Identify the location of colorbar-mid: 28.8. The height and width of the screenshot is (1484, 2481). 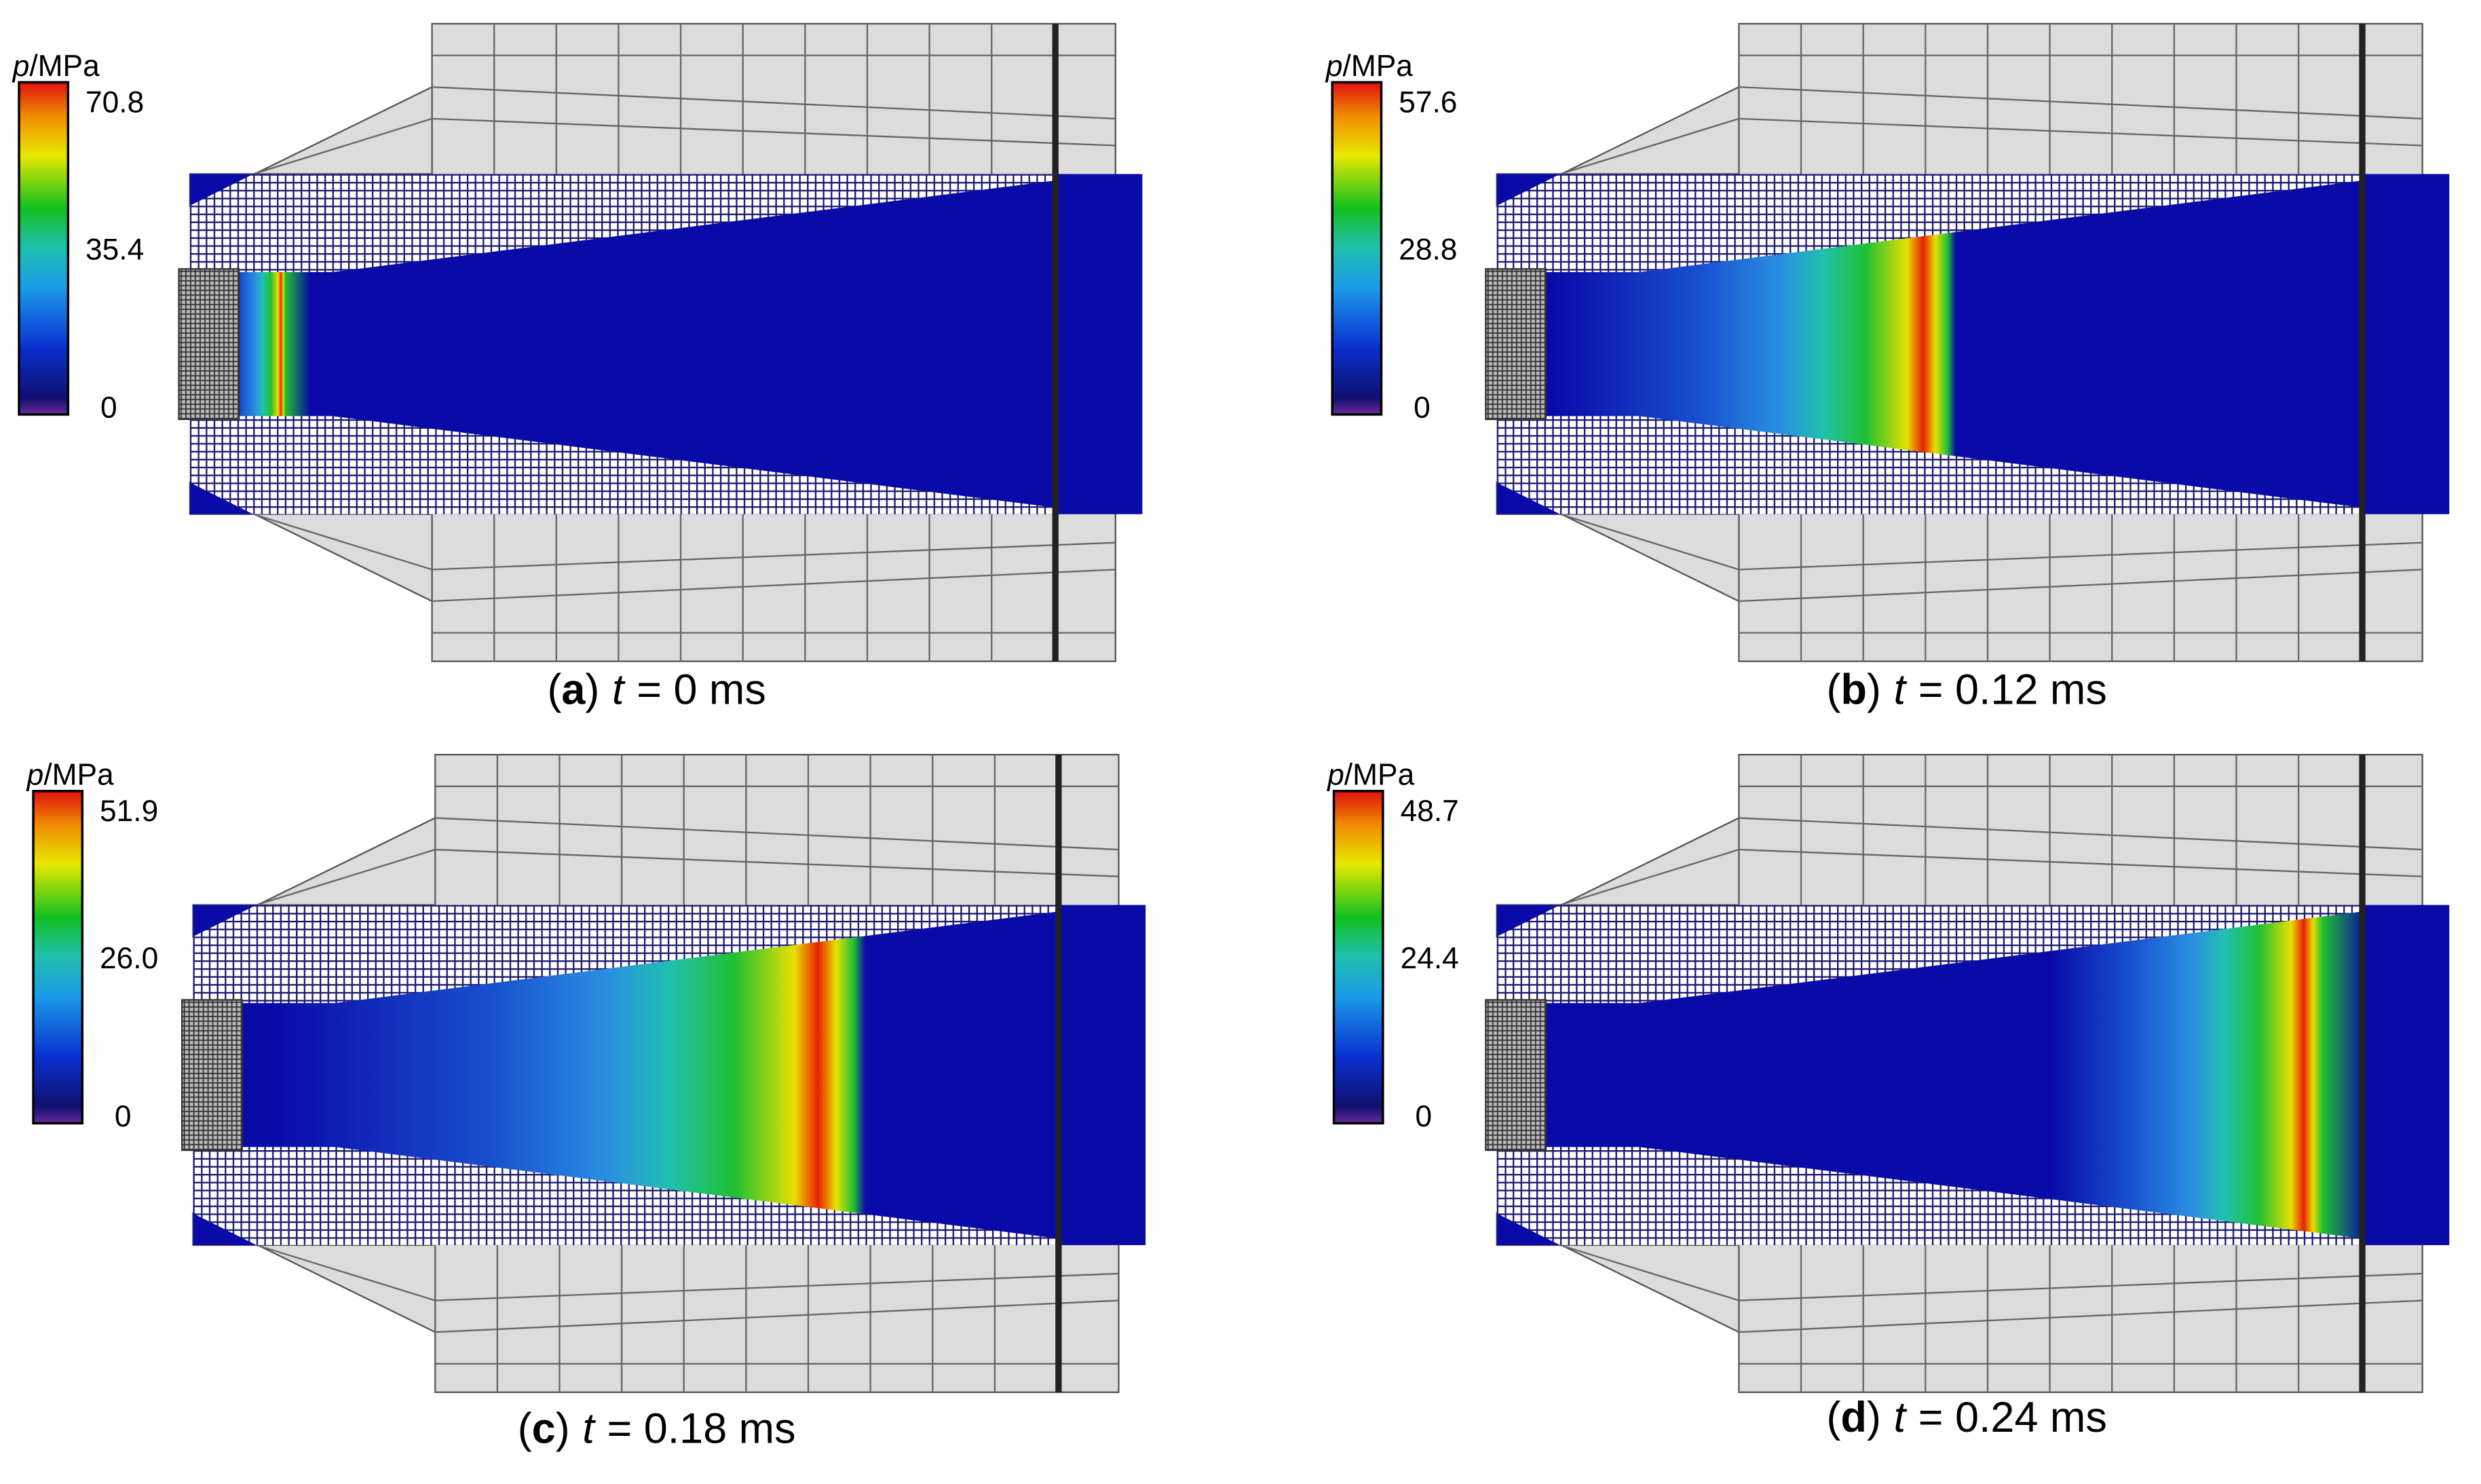
(1428, 249).